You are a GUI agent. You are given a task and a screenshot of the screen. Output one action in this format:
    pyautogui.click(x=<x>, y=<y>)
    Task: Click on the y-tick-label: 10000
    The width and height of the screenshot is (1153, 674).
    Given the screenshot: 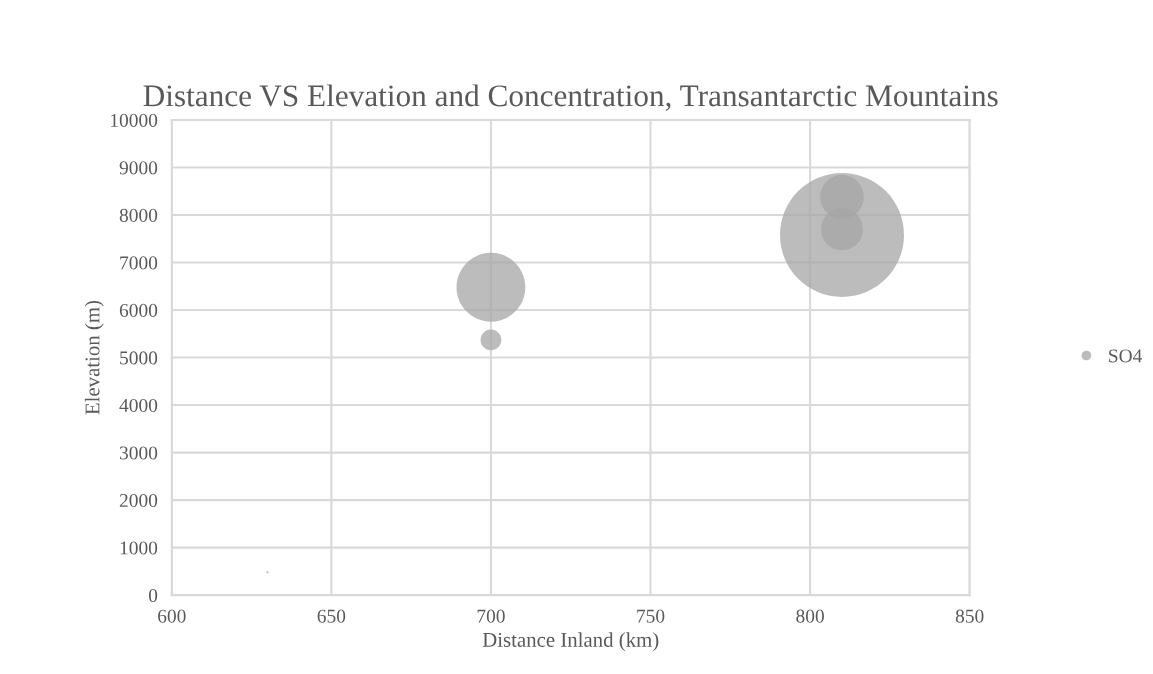 What is the action you would take?
    pyautogui.click(x=134, y=120)
    